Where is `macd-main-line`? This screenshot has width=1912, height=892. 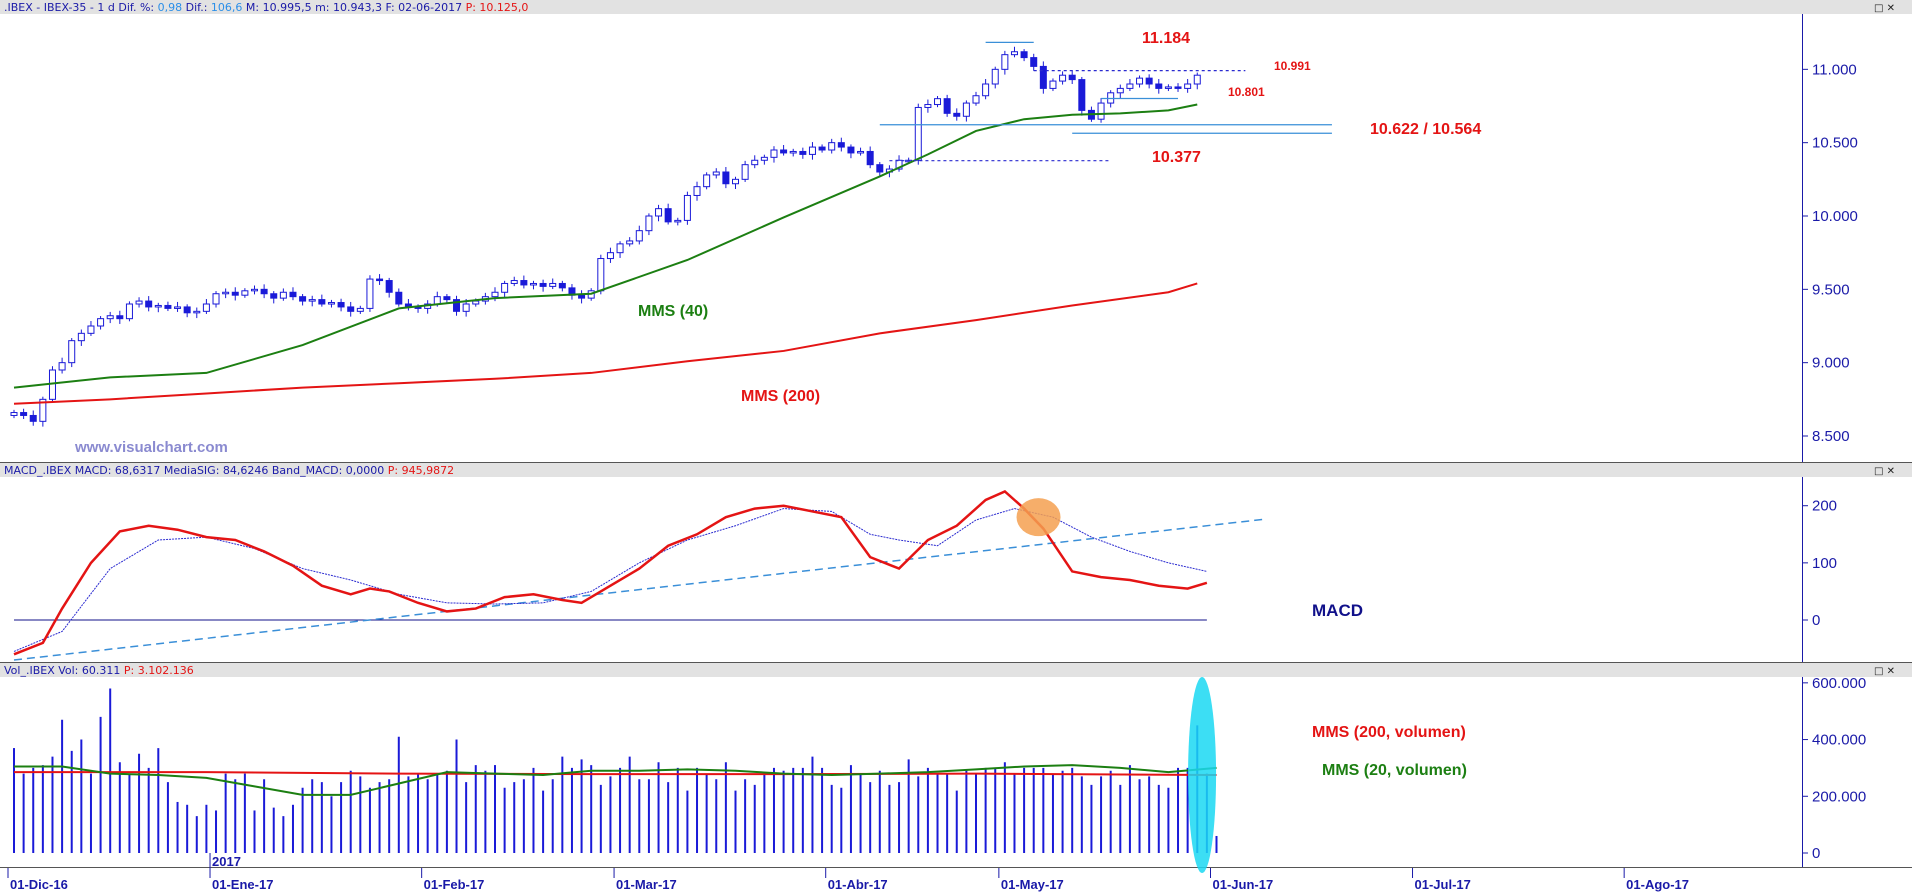 macd-main-line is located at coordinates (610, 572).